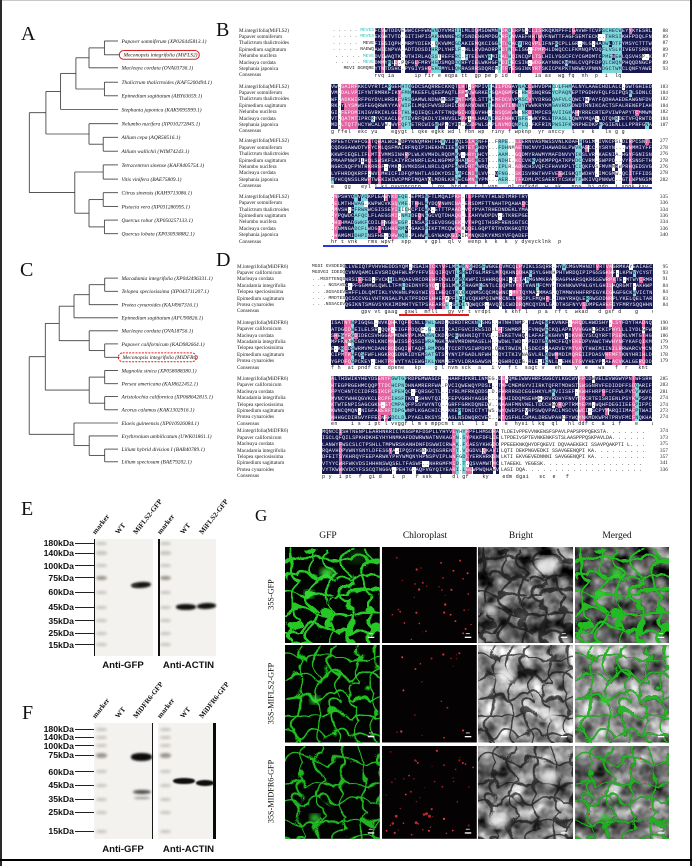 This screenshot has height=866, width=692. Describe the element at coordinates (157, 331) in the screenshot. I see `svg-text: Macleaya cordata (OVA18756.1)` at that location.